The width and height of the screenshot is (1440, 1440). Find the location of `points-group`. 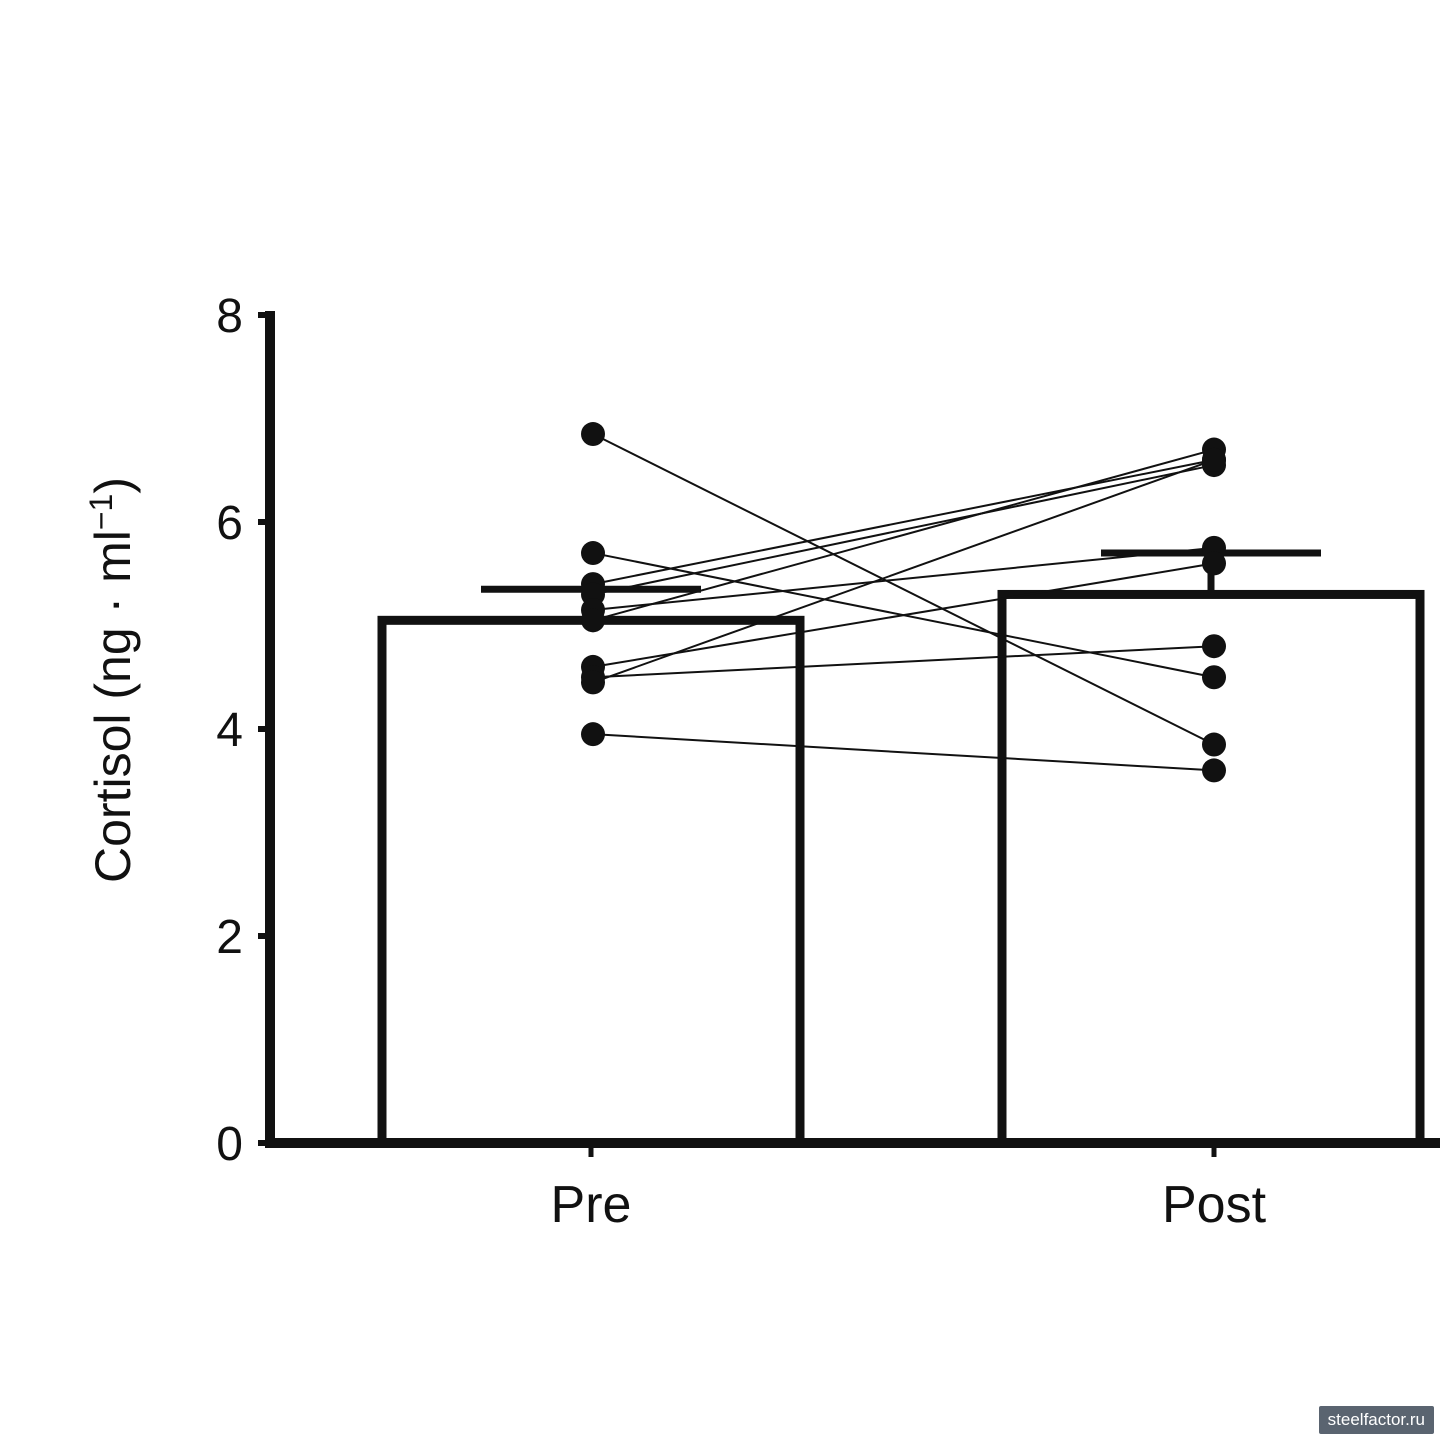

points-group is located at coordinates (903, 602).